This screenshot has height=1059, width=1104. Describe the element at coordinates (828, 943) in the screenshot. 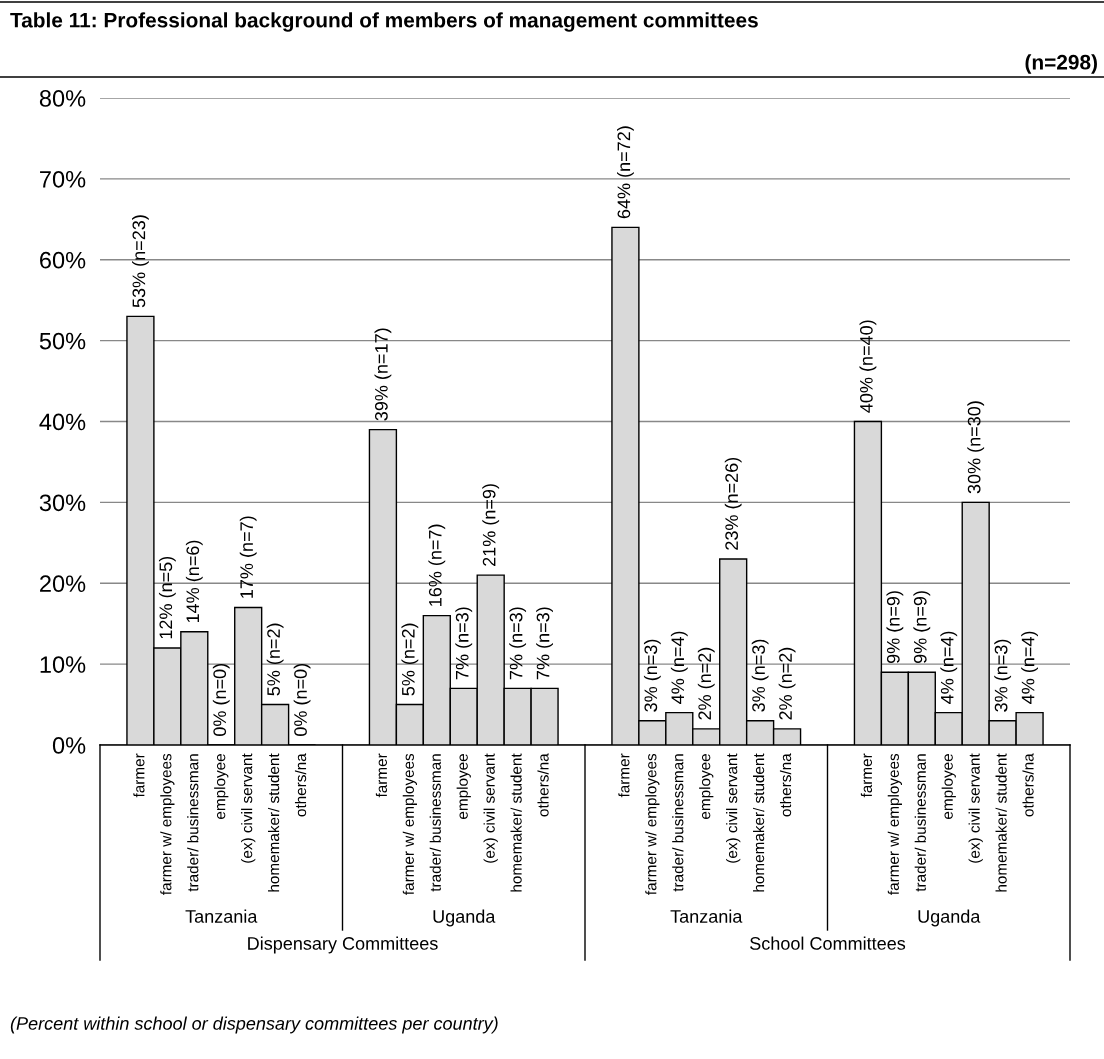

I see `text: School Committees` at that location.